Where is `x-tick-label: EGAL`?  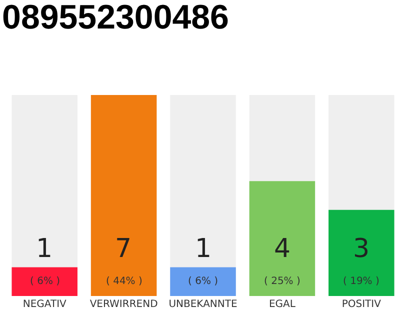 x-tick-label: EGAL is located at coordinates (282, 304).